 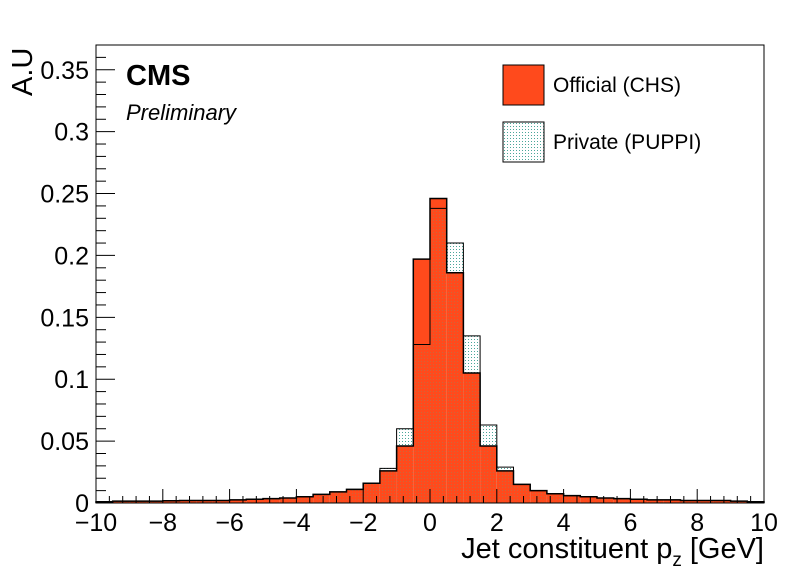 I want to click on legend-swatch-private, so click(x=523, y=142).